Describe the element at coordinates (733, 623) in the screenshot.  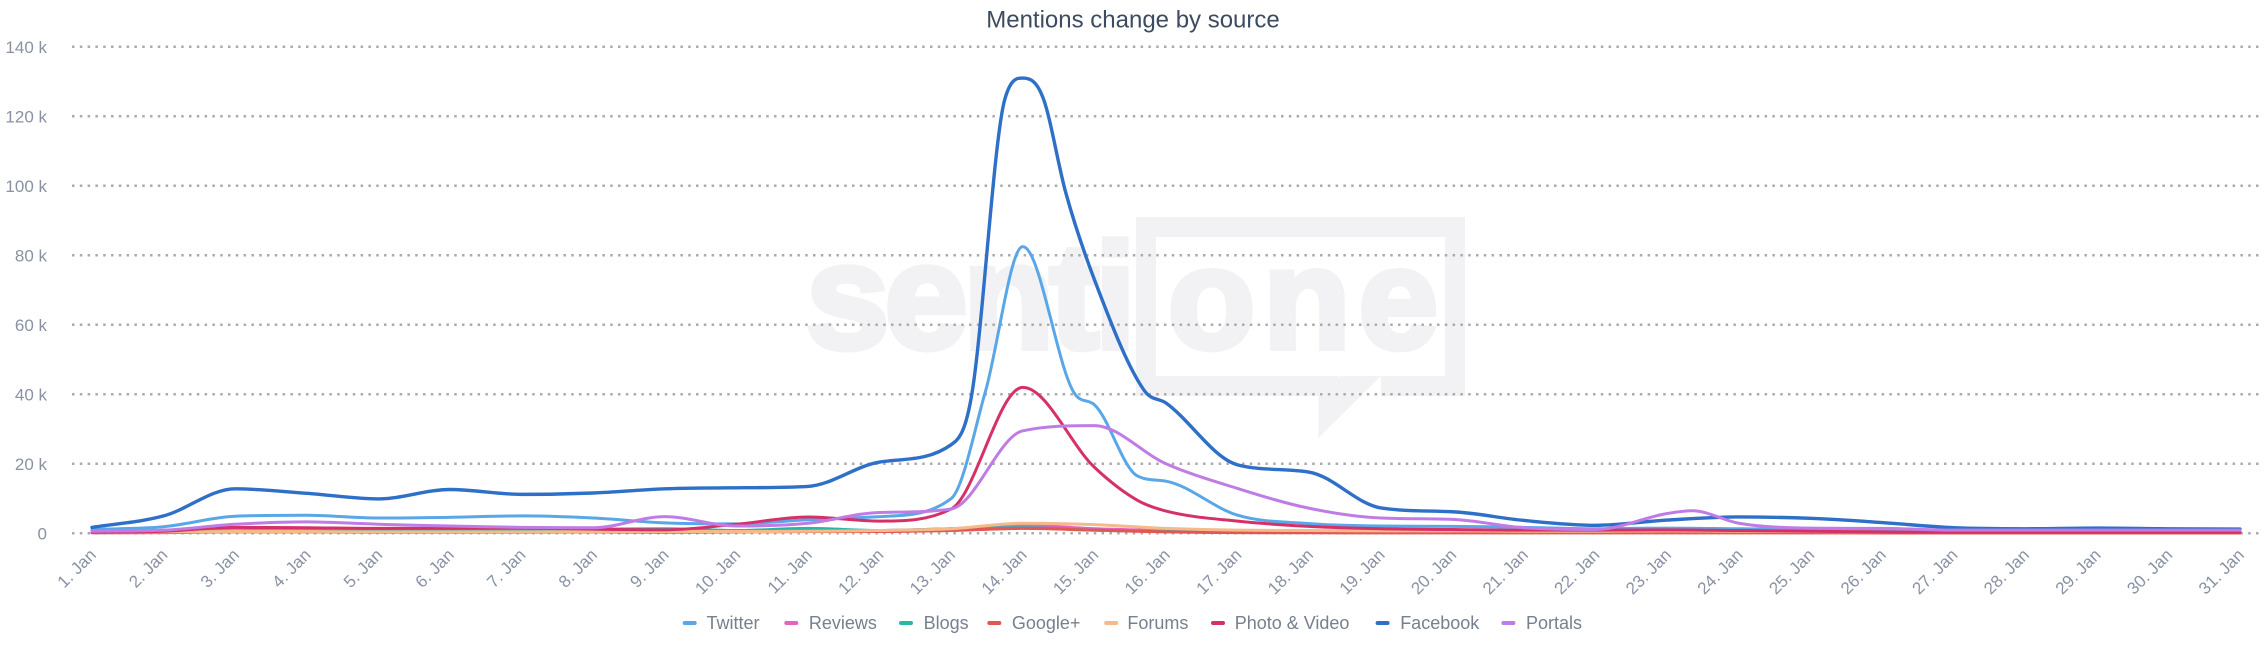
I see `svg-text: Twitter` at that location.